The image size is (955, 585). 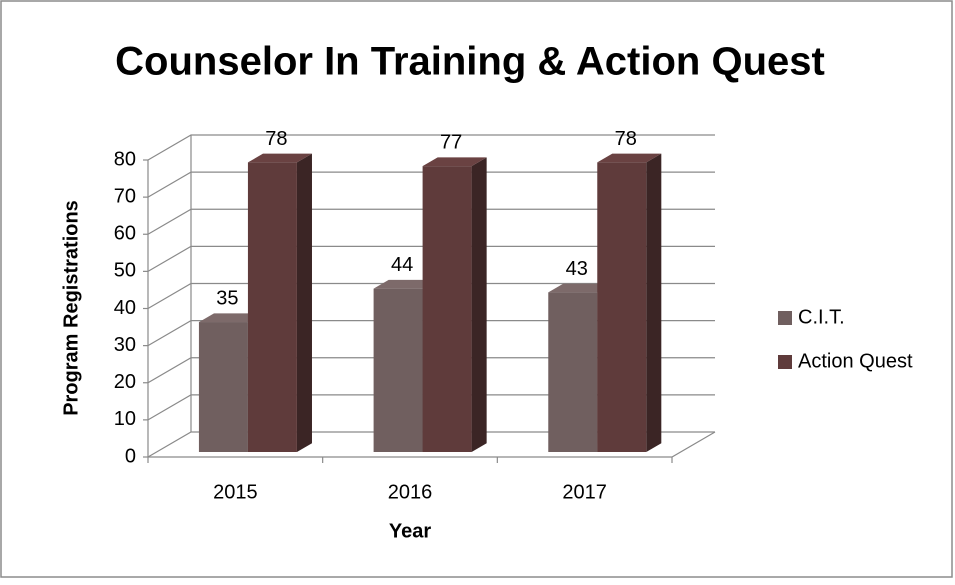 I want to click on y-tick-label: 80, so click(x=125, y=159).